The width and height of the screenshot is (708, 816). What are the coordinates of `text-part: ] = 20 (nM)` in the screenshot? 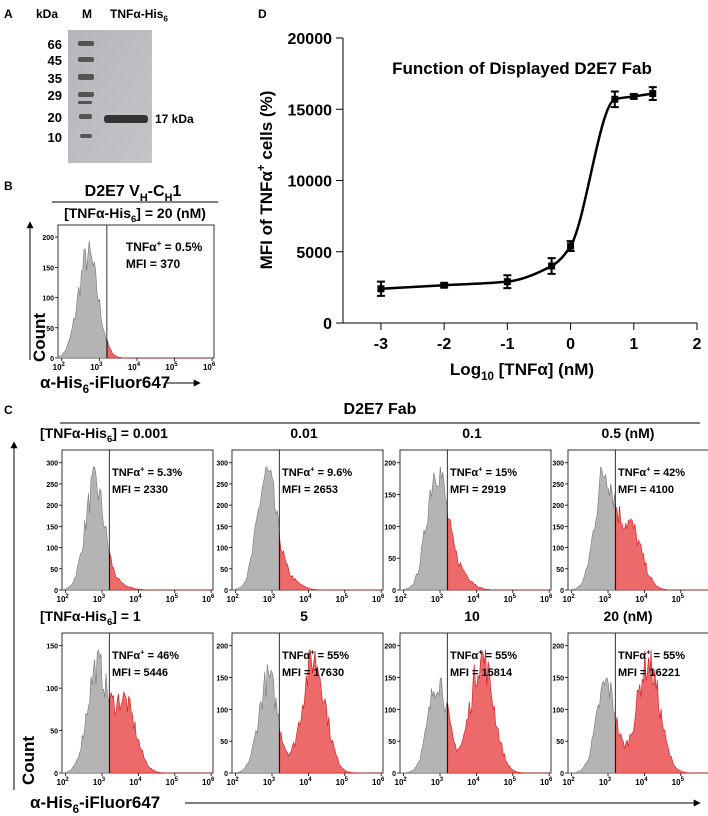 It's located at (171, 213).